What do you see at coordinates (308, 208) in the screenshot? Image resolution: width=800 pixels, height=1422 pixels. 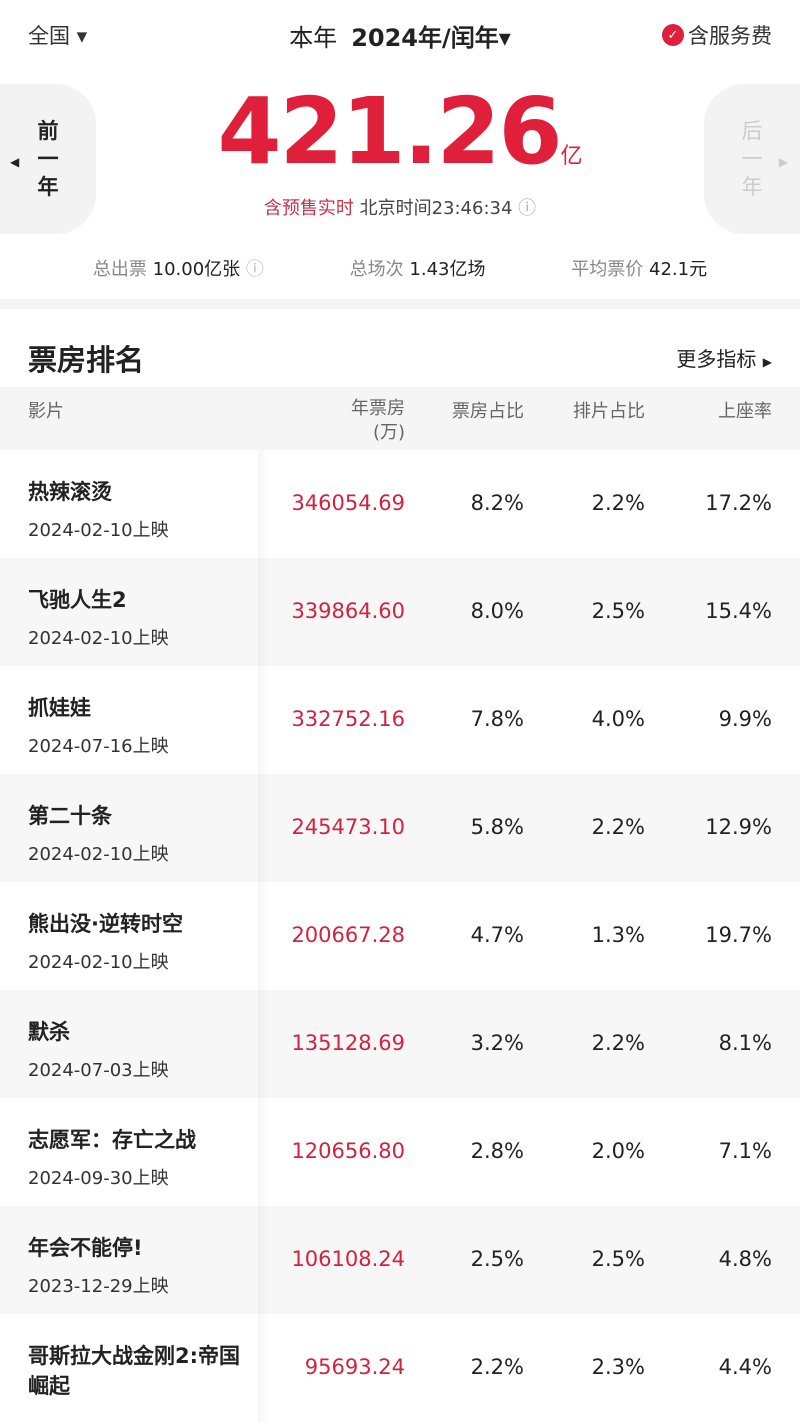 I see `presale-label: 含预售实时` at bounding box center [308, 208].